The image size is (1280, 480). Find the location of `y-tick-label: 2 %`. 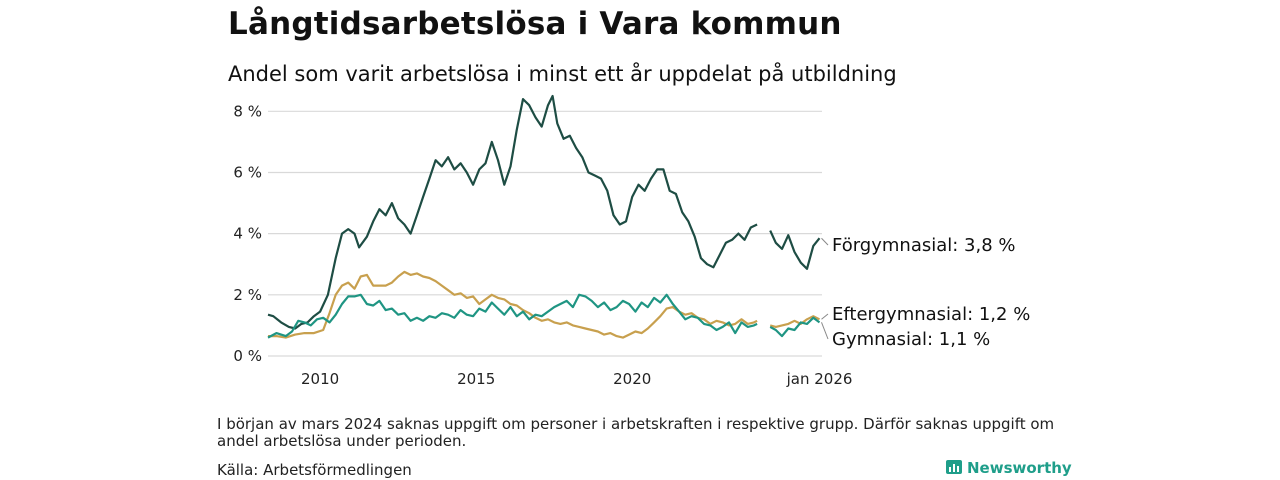

y-tick-label: 2 % is located at coordinates (247, 295).